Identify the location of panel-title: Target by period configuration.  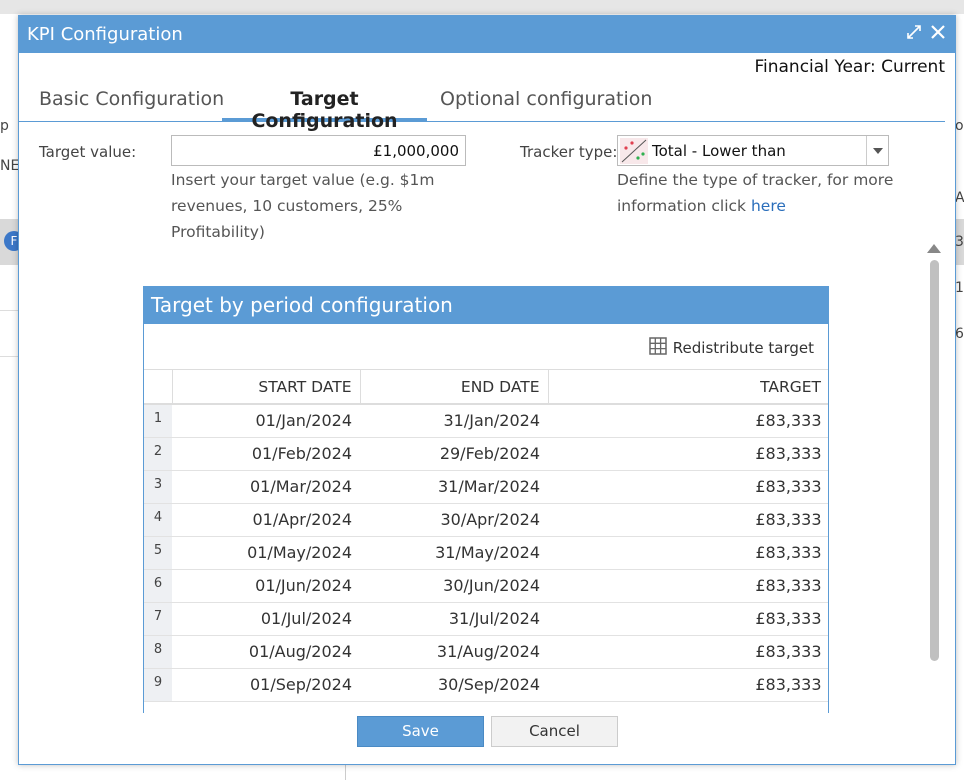
(486, 305).